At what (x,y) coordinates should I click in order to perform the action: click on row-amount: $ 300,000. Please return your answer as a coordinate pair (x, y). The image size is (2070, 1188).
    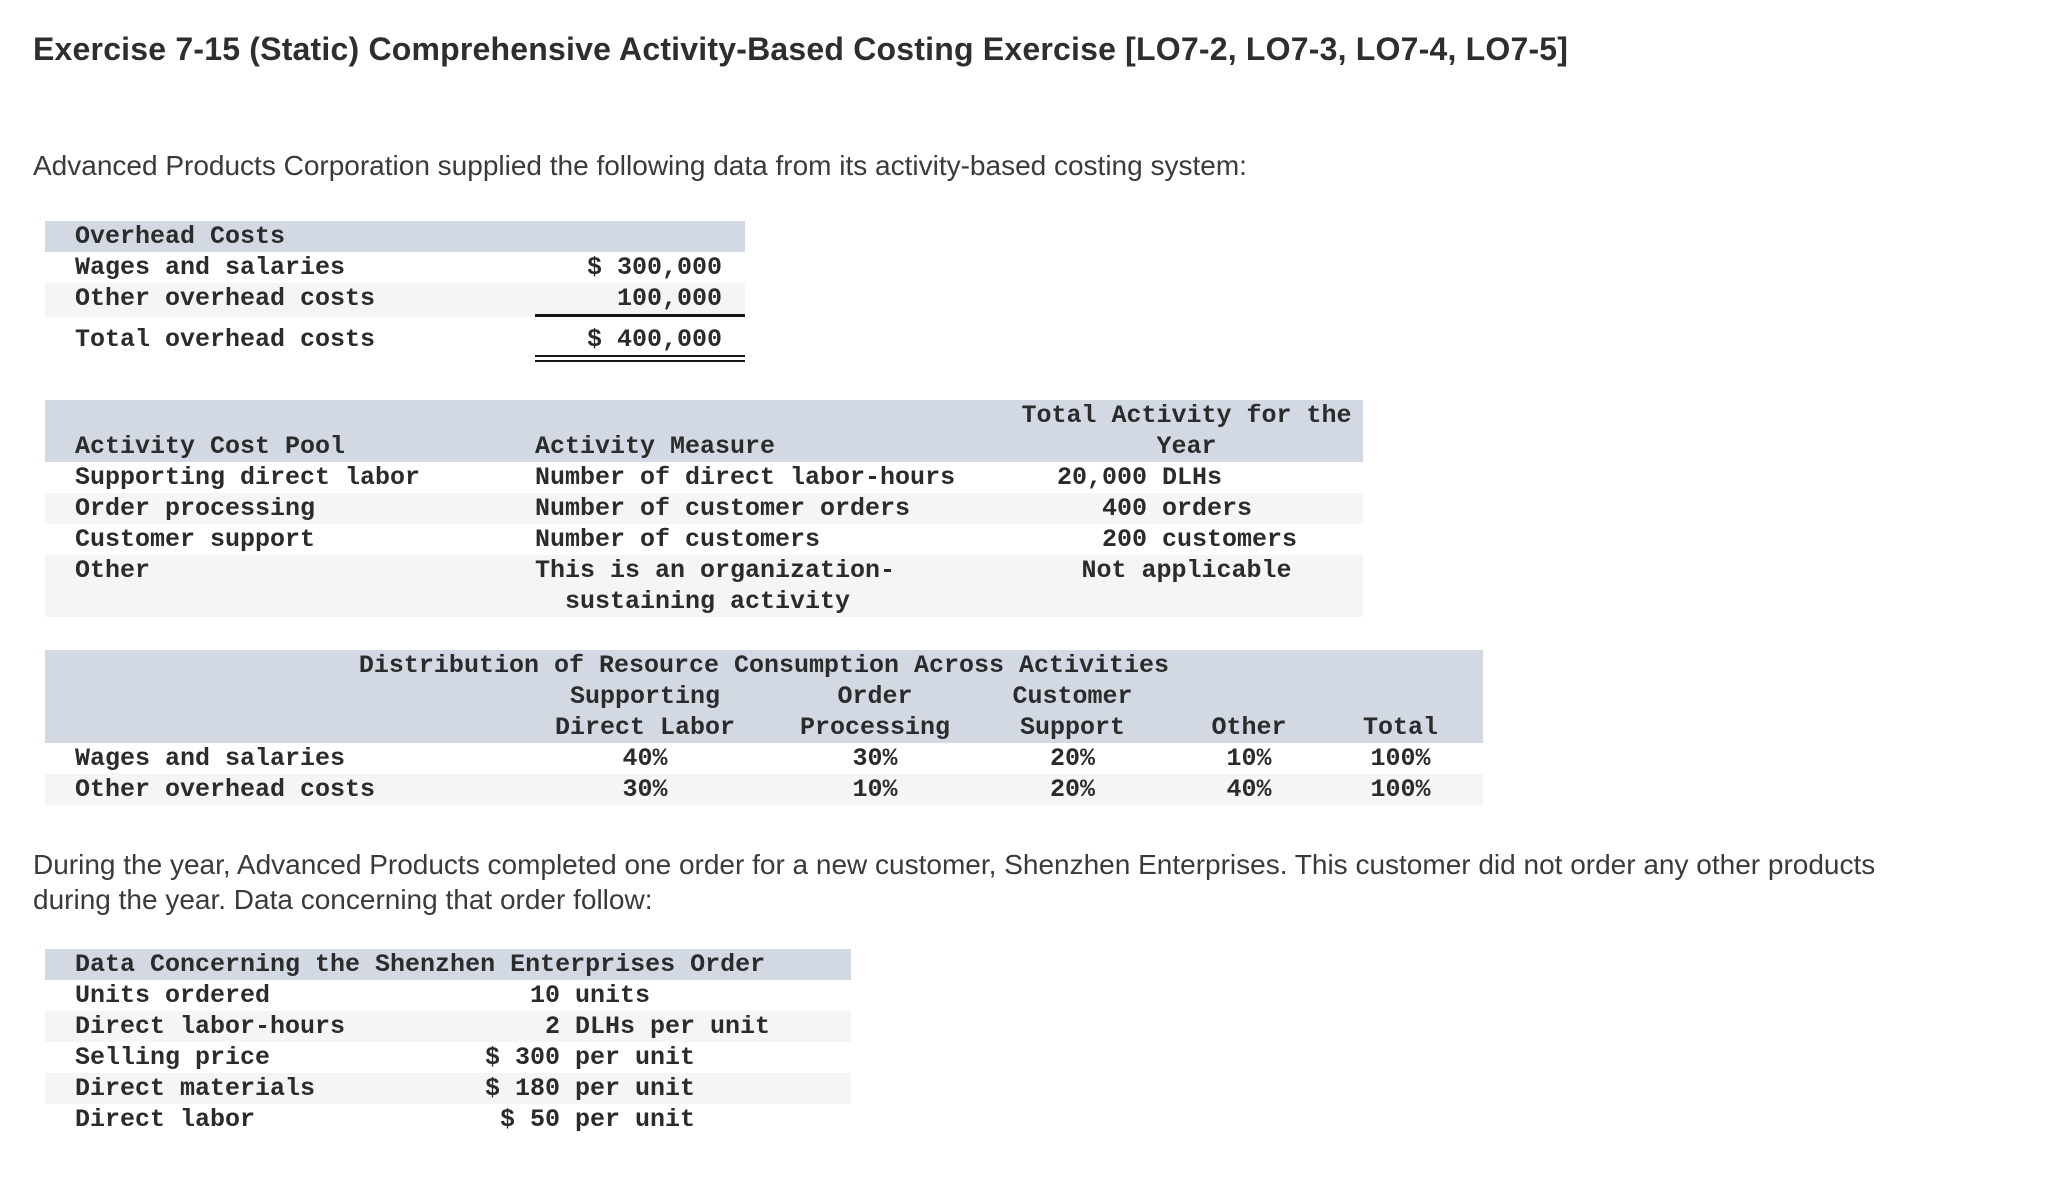
    Looking at the image, I should click on (654, 267).